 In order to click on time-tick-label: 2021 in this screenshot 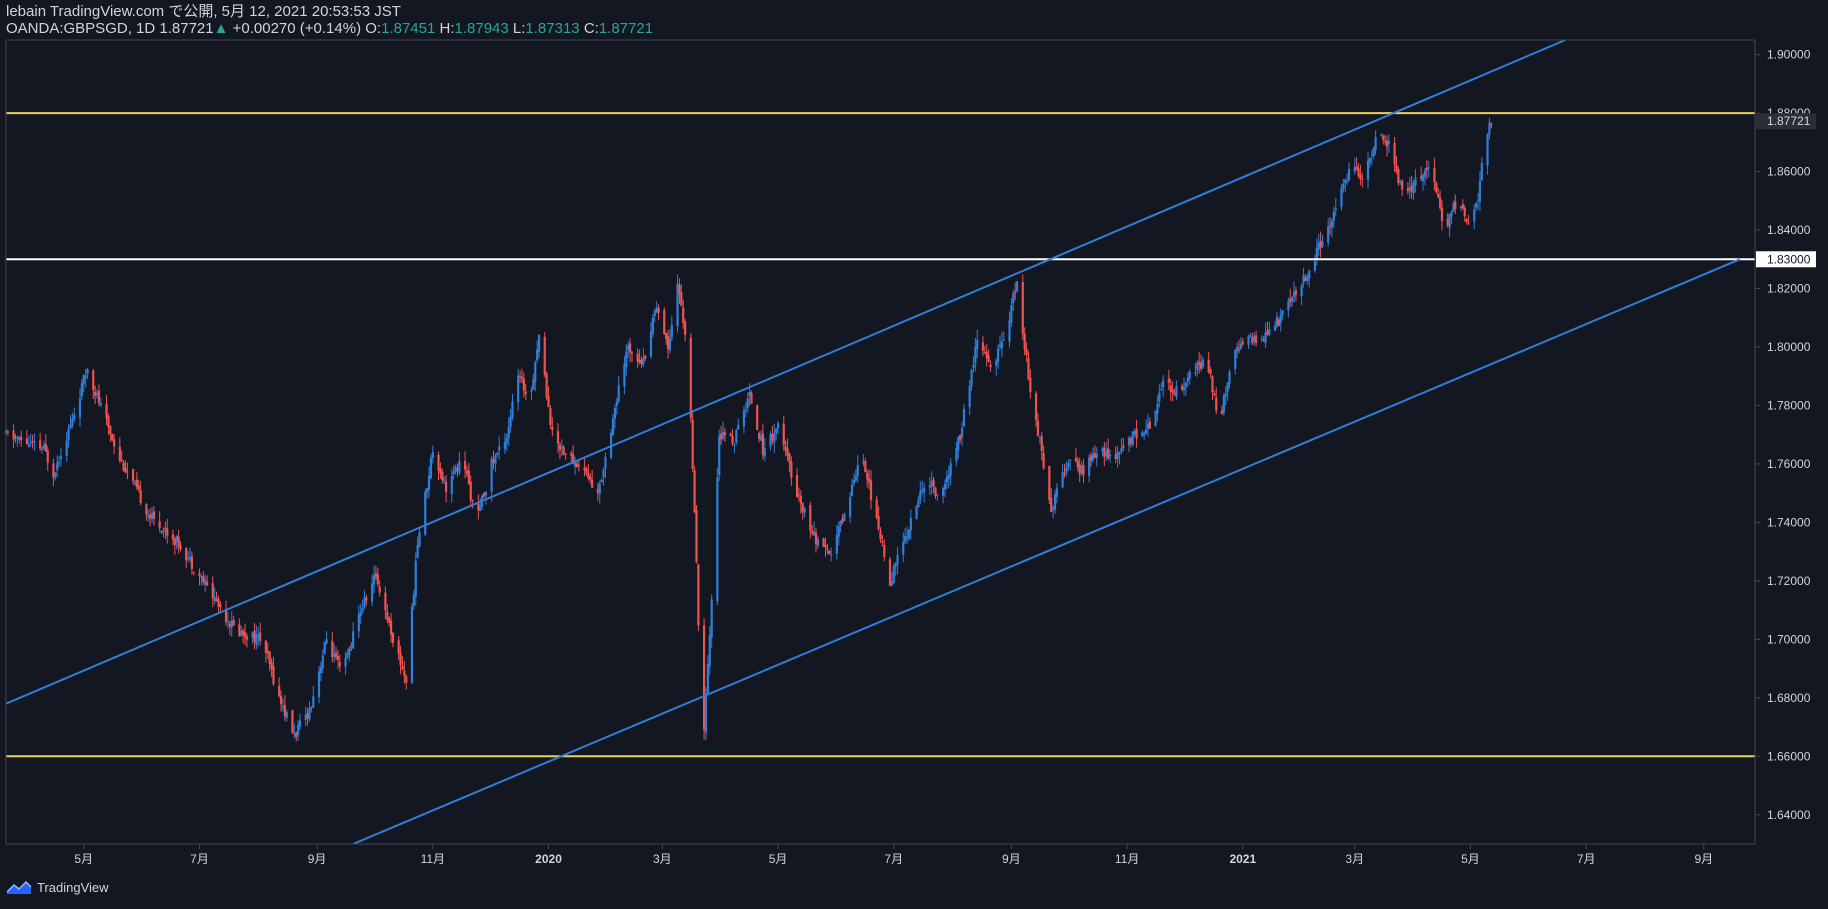, I will do `click(1242, 859)`.